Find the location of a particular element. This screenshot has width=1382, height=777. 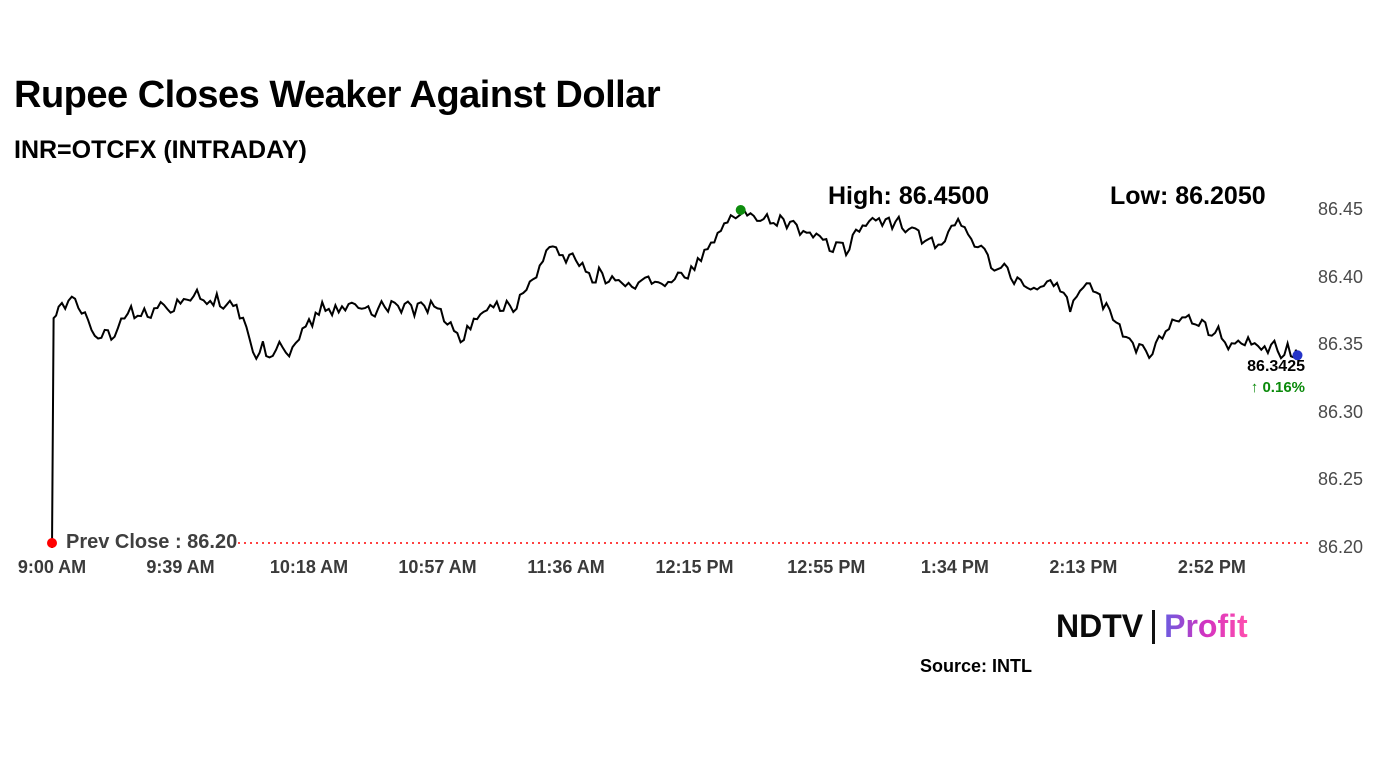

x-tick-label: 2:52 PM is located at coordinates (1211, 567).